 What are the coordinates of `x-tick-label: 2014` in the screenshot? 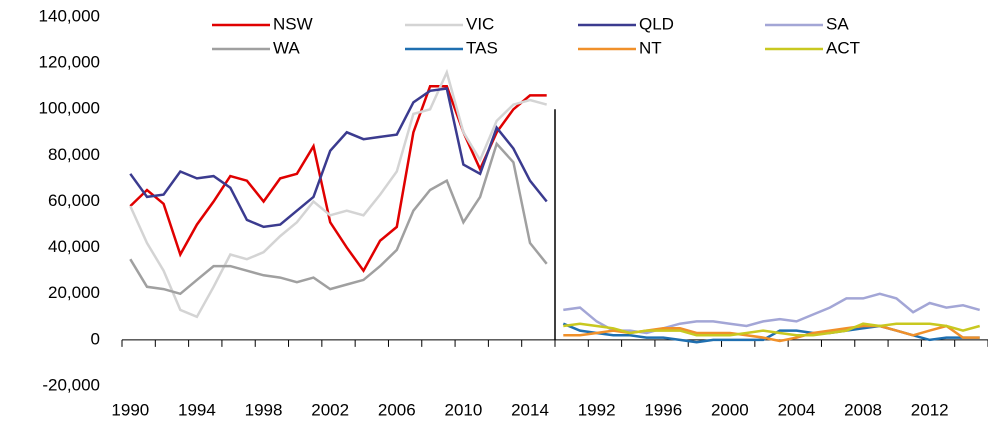 It's located at (530, 409).